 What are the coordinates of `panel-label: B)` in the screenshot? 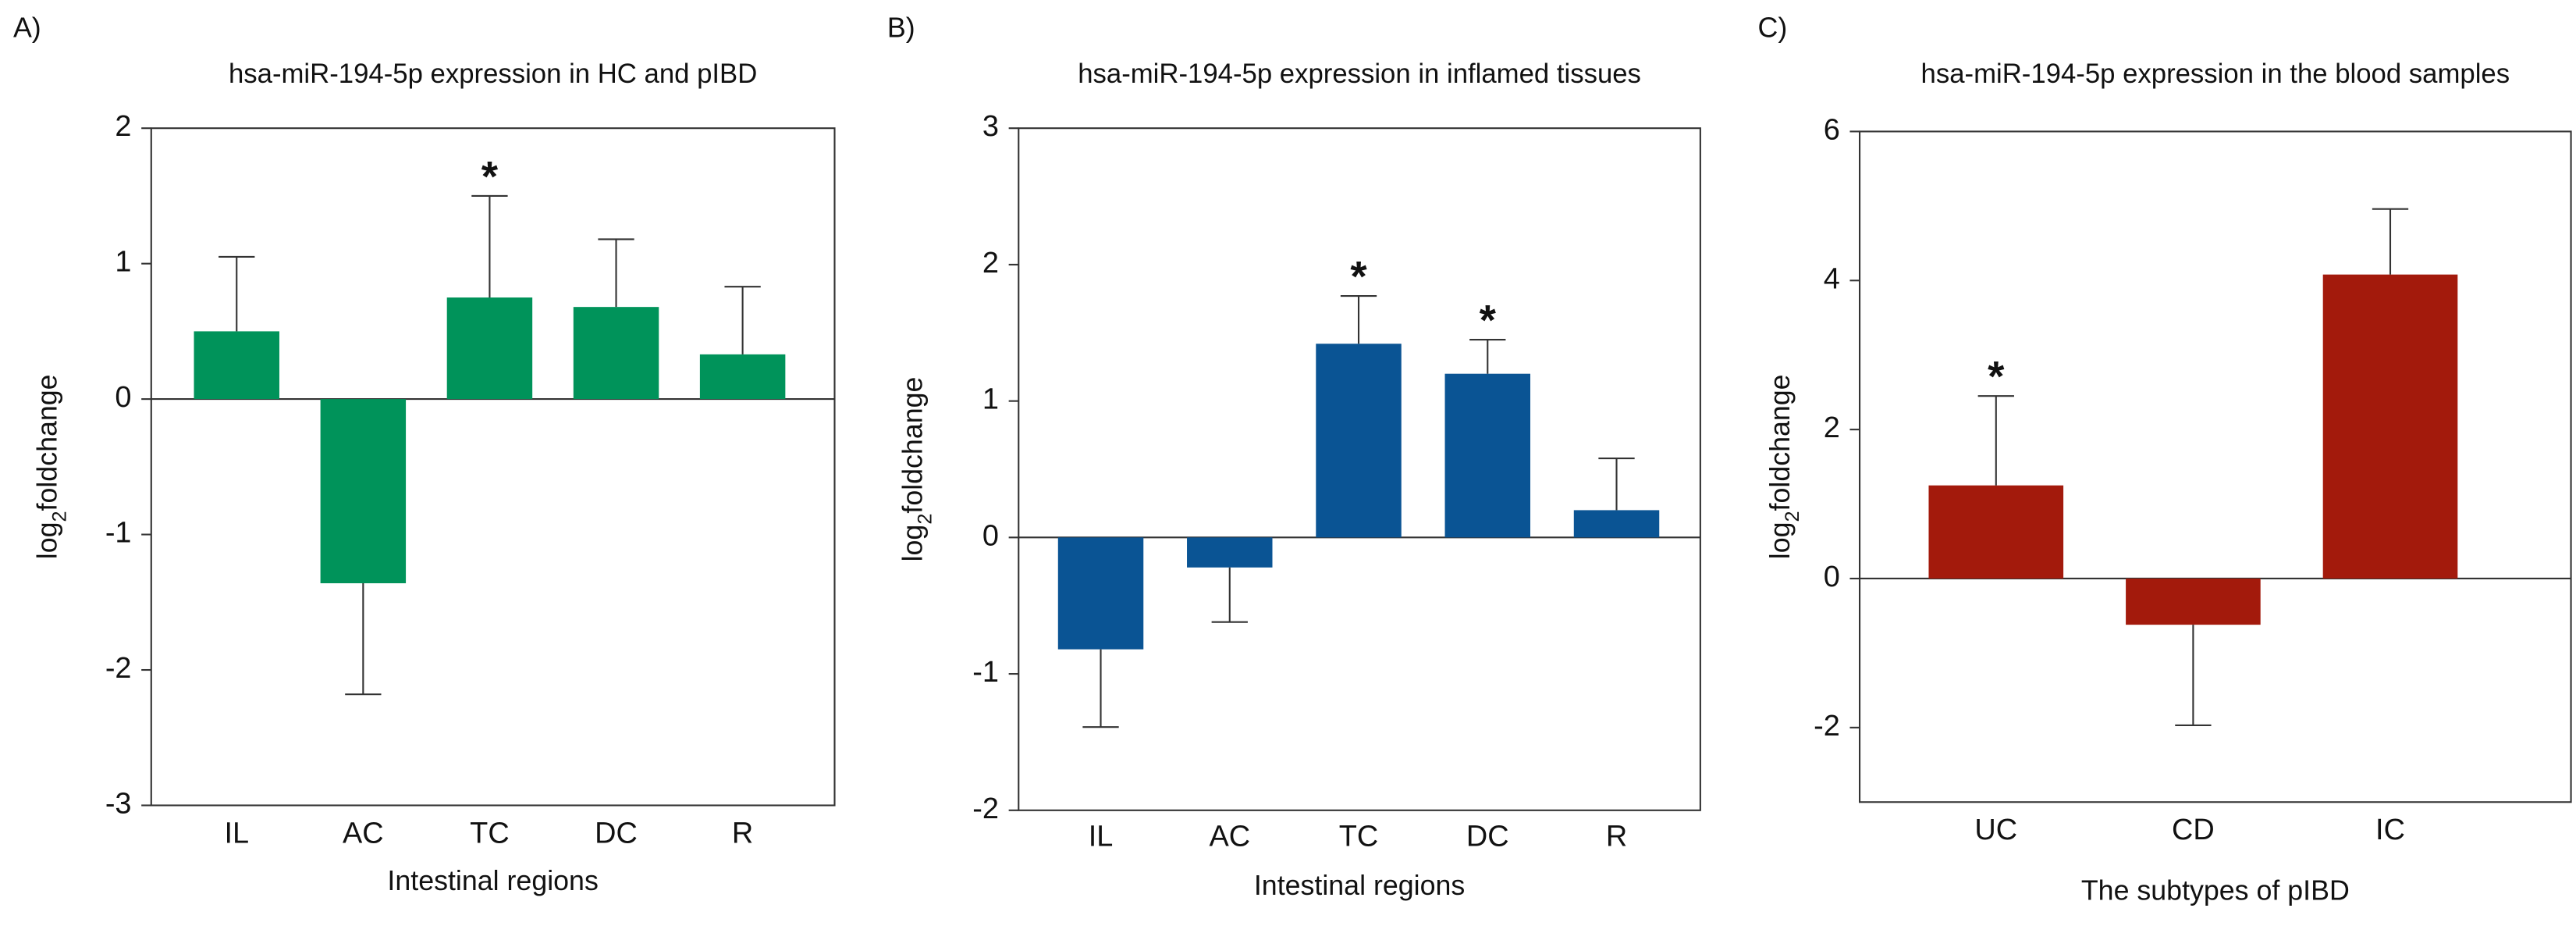 It's located at (901, 28).